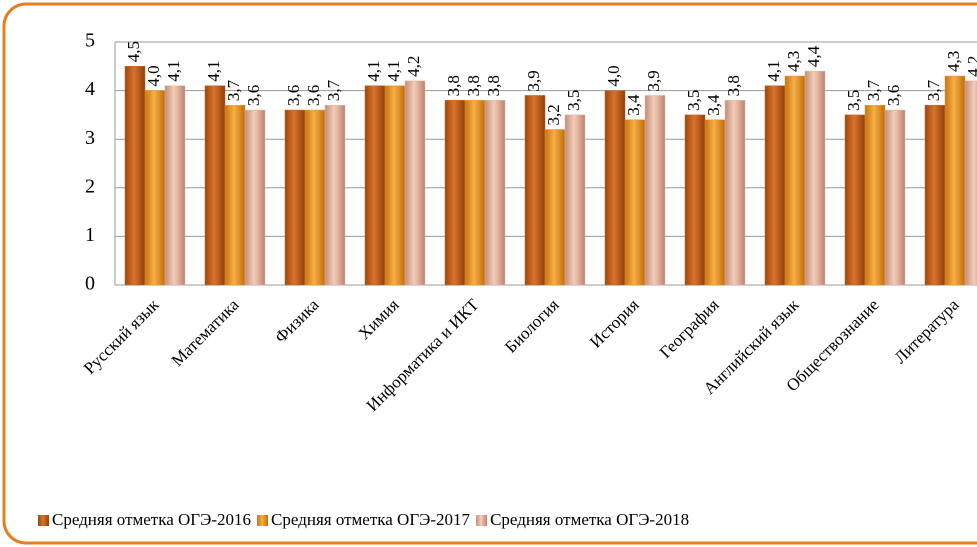 This screenshot has height=547, width=977. What do you see at coordinates (90, 41) in the screenshot?
I see `y-tick-label: 5` at bounding box center [90, 41].